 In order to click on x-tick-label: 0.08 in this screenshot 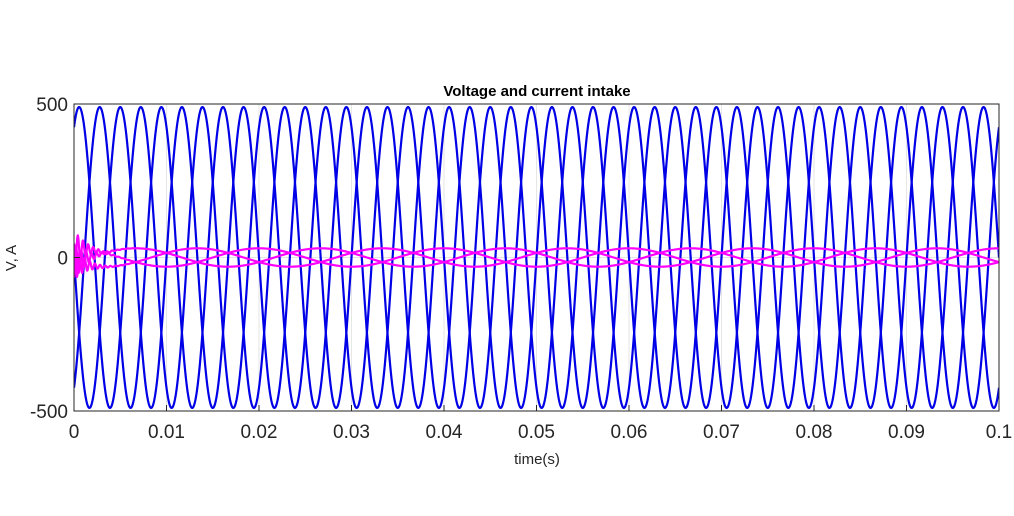, I will do `click(814, 432)`.